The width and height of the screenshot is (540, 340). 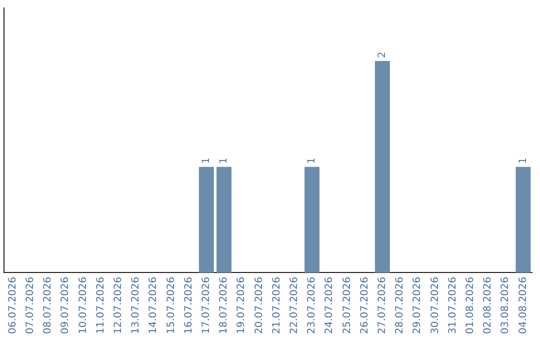 What do you see at coordinates (523, 305) in the screenshot?
I see `x-tick-label: 04.08.2026` at bounding box center [523, 305].